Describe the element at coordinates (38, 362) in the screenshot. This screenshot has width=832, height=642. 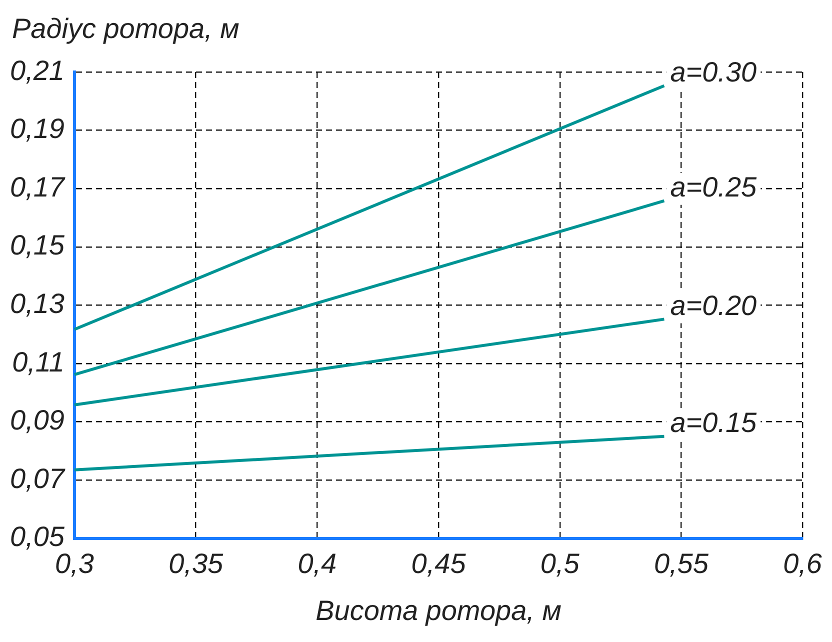
I see `y-tick-label: 0,11` at that location.